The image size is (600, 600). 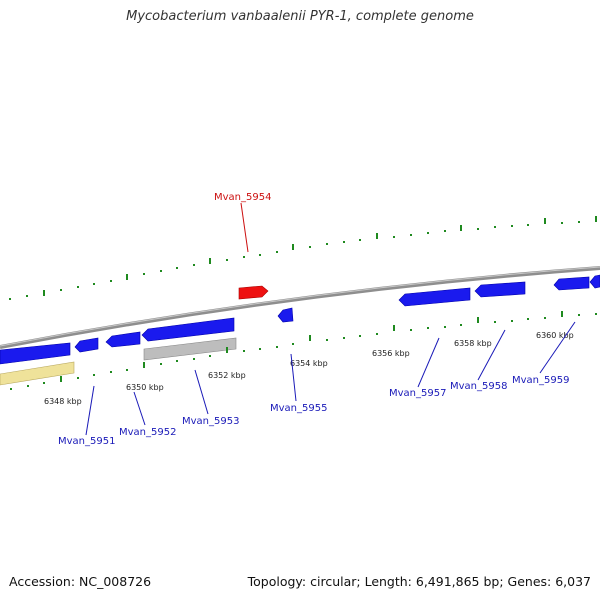 I want to click on gene-label-mvan-5952: Mvan_5952, so click(x=147, y=432).